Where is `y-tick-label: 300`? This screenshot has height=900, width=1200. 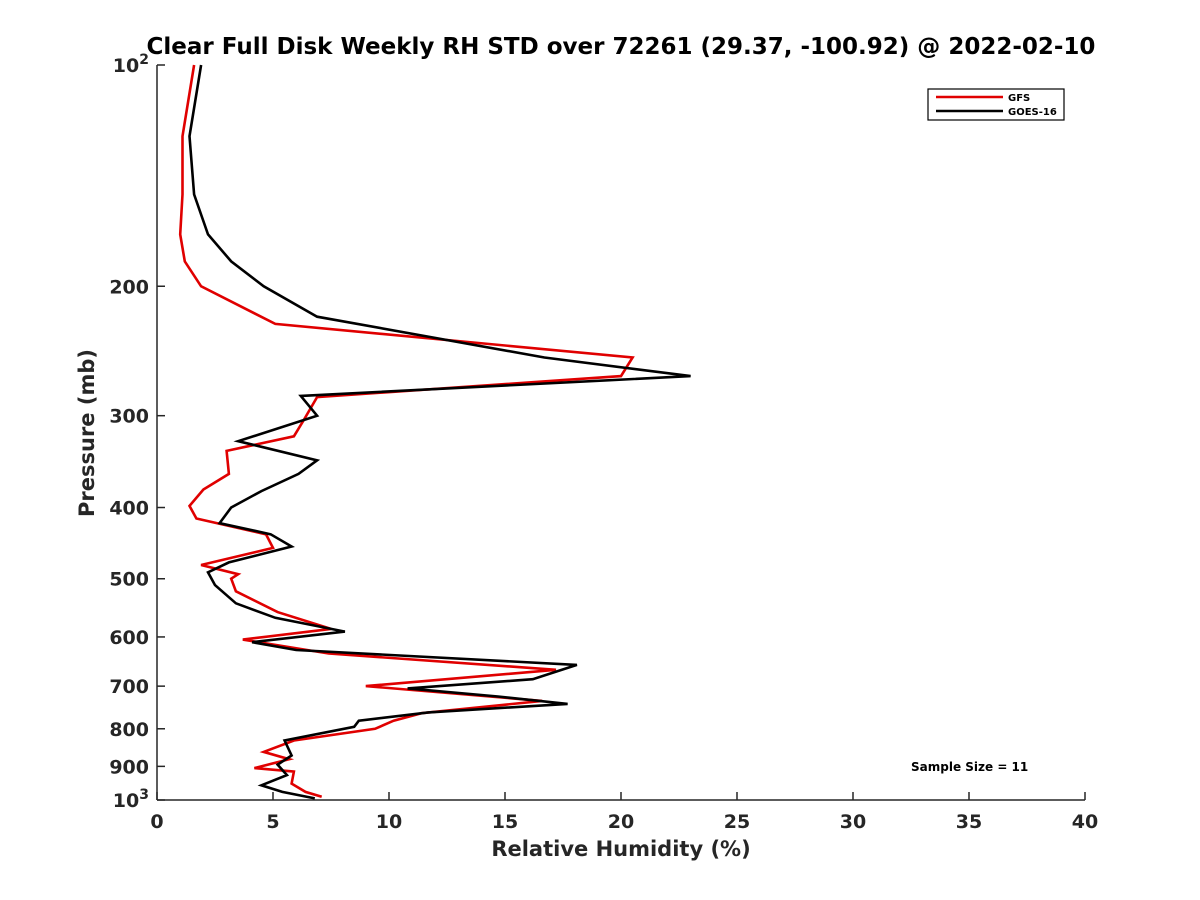
y-tick-label: 300 is located at coordinates (129, 417).